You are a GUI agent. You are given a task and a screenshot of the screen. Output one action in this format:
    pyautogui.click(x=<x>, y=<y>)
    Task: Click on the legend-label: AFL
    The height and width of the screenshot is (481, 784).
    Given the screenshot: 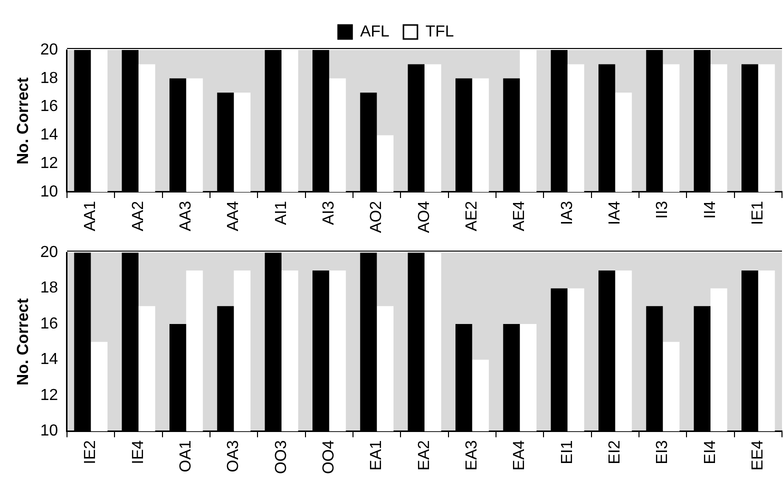 What is the action you would take?
    pyautogui.click(x=375, y=31)
    